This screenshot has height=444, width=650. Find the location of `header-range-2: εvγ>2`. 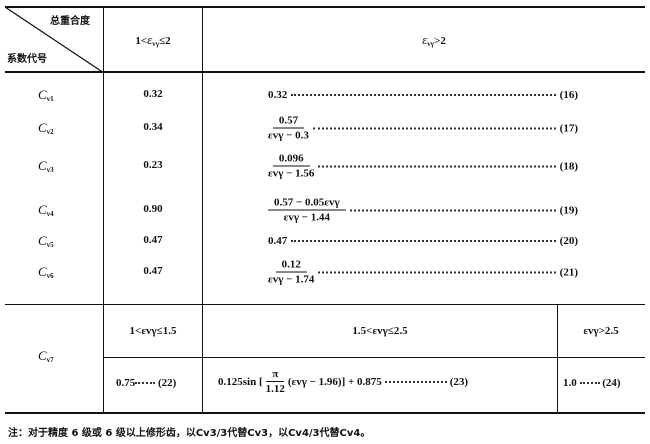

header-range-2: εvγ>2 is located at coordinates (434, 40).